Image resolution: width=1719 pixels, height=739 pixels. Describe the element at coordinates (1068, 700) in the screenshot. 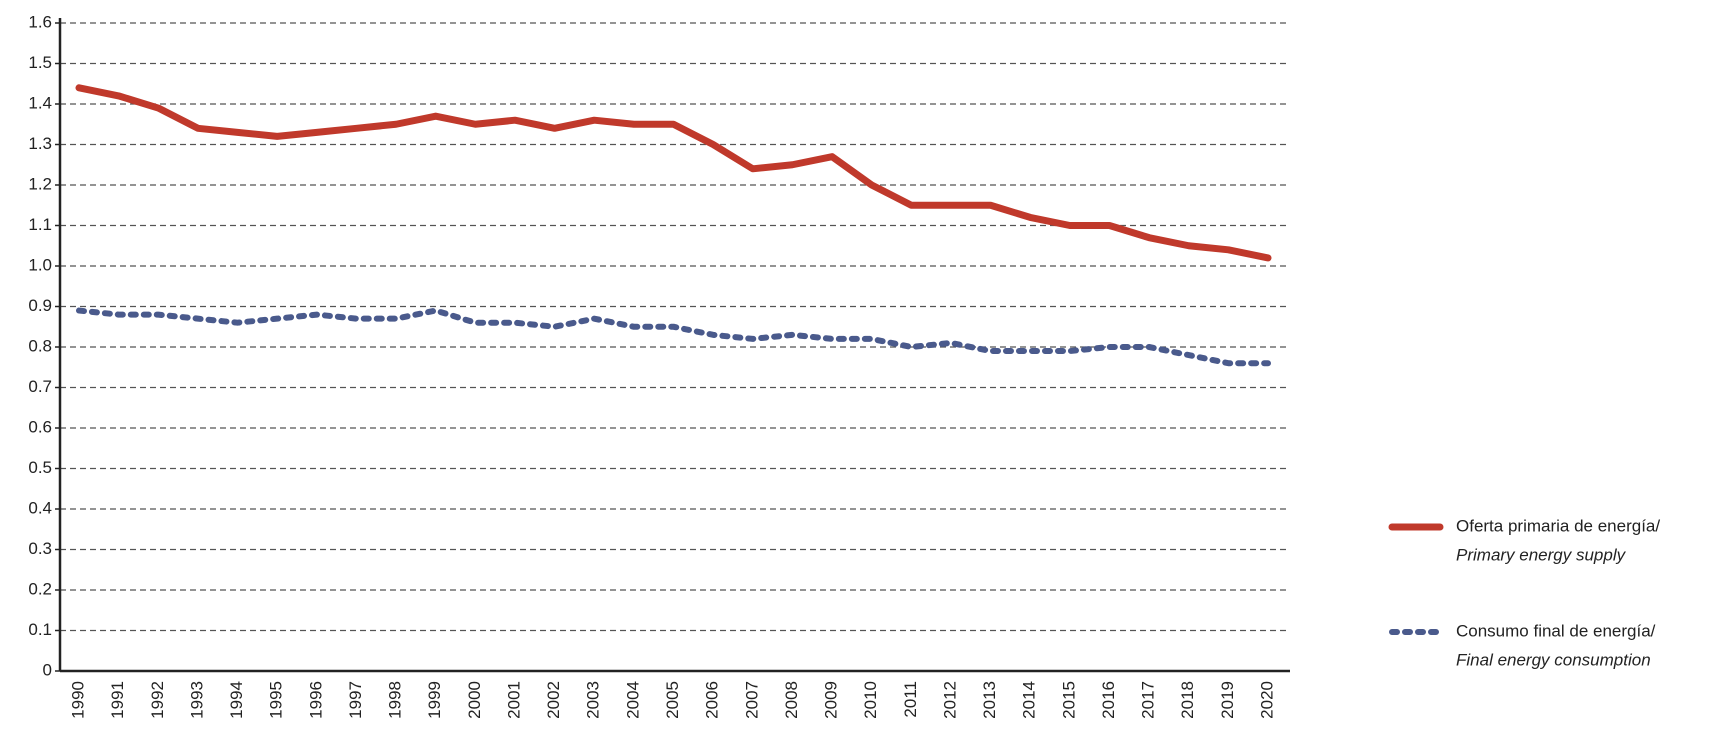

I see `x-tick-label: 2015` at that location.